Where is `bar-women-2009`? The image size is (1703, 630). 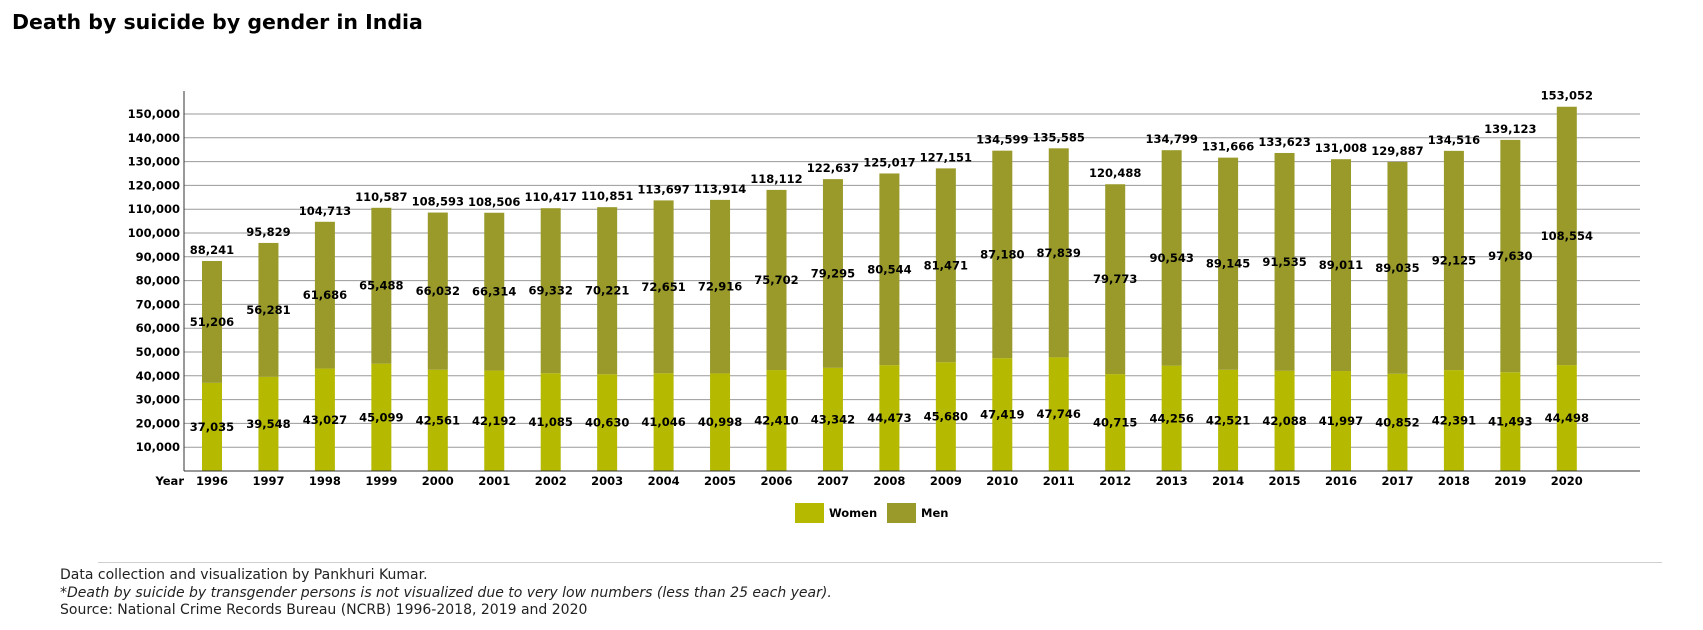 bar-women-2009 is located at coordinates (945, 416).